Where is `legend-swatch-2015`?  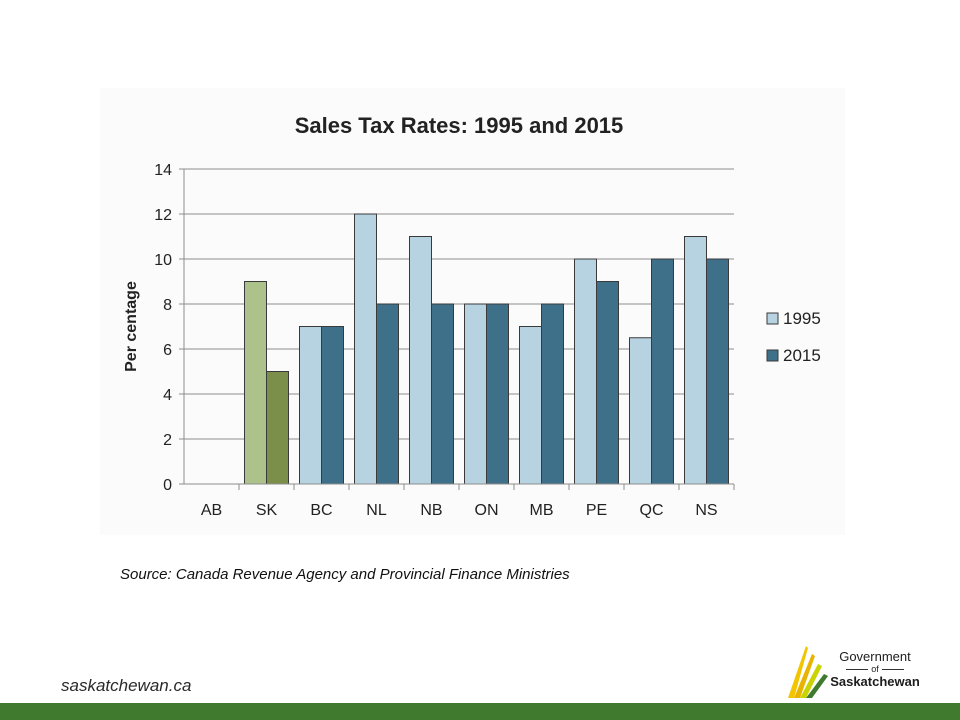 legend-swatch-2015 is located at coordinates (772, 355).